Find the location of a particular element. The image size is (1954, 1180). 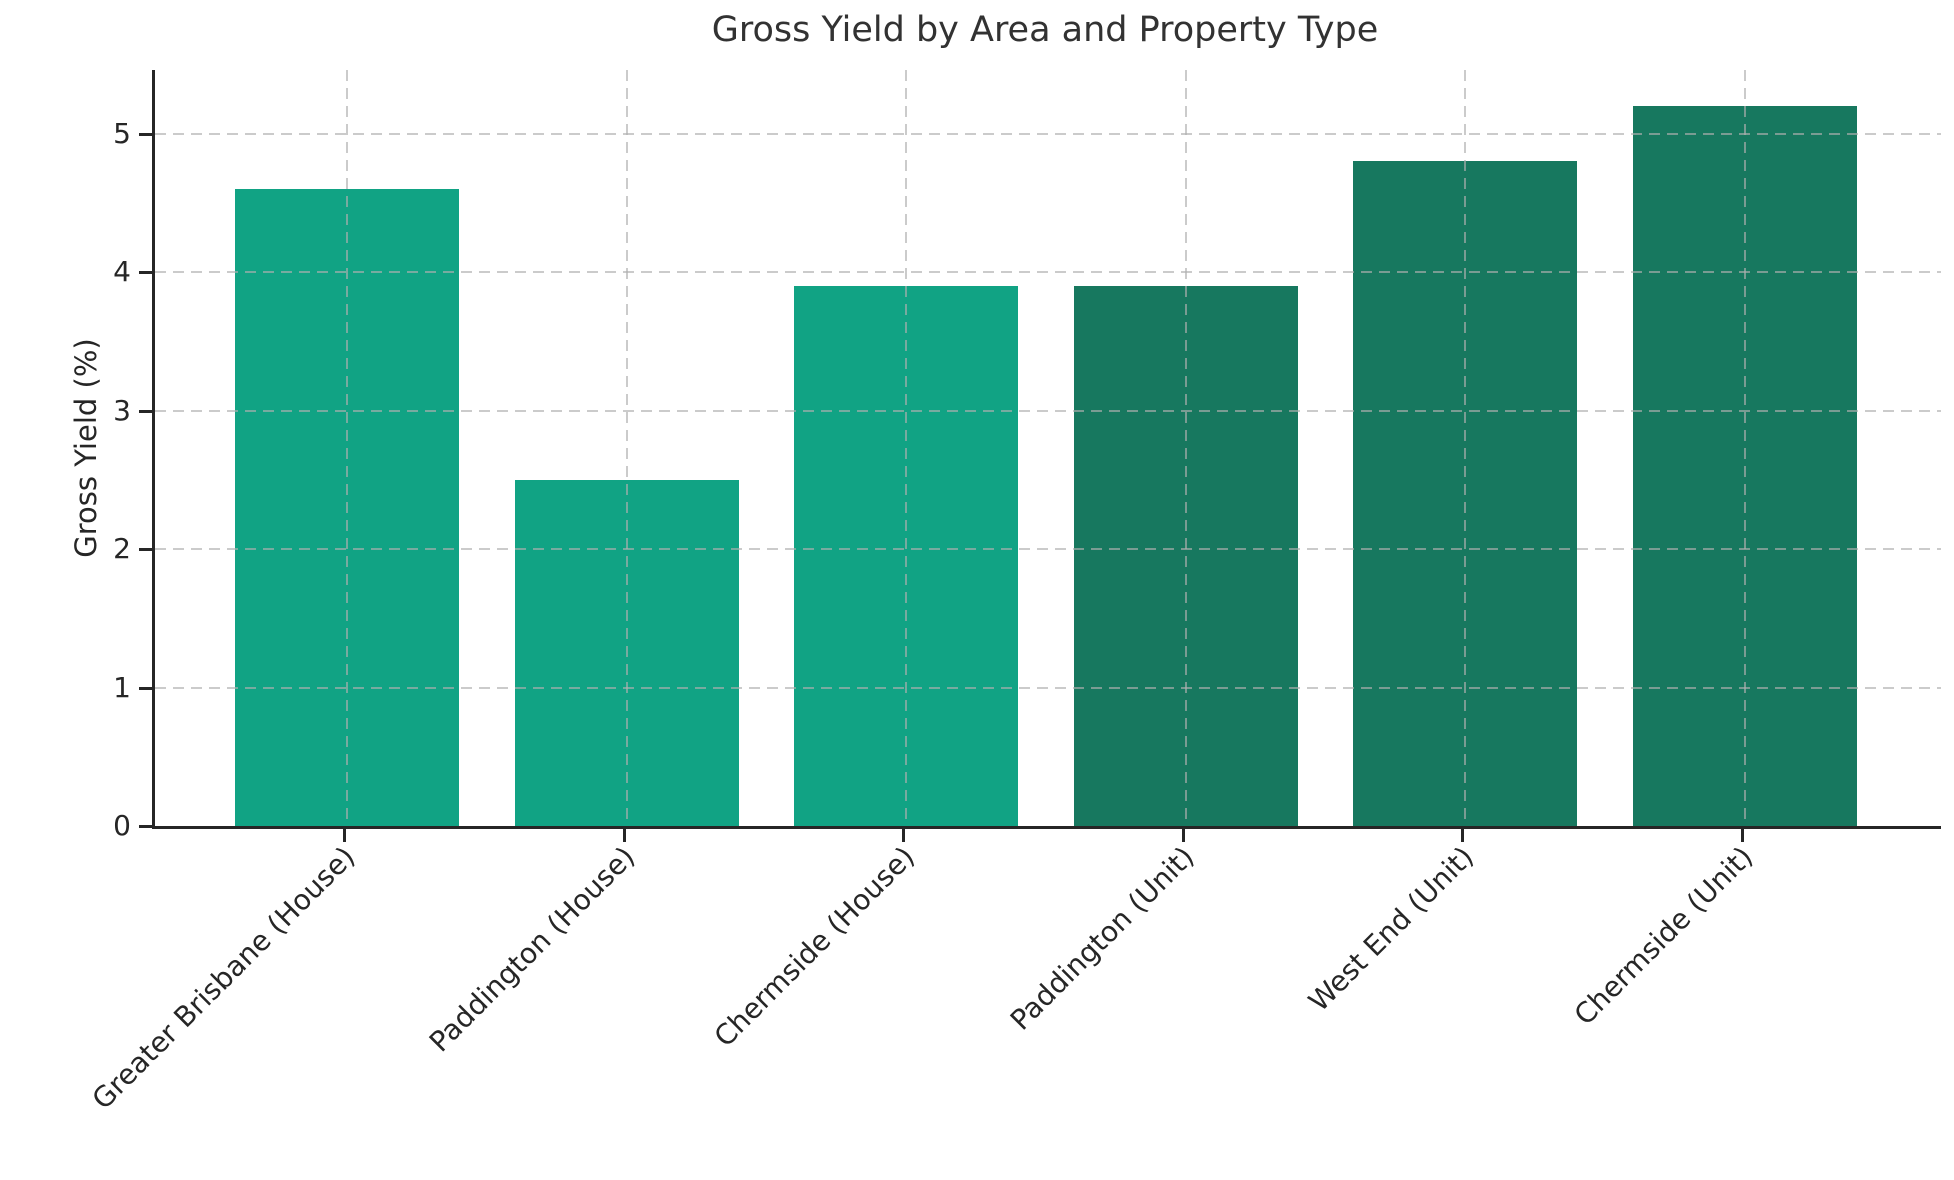

x-tick-label: Chermside (House) is located at coordinates (814, 947).